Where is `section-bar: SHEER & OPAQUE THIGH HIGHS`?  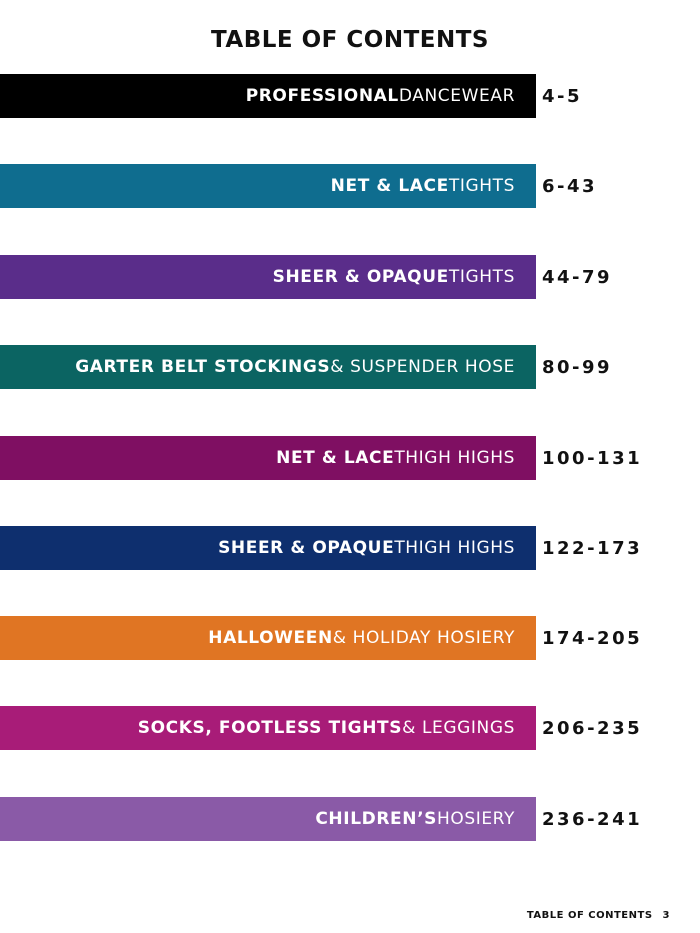
section-bar: SHEER & OPAQUE THIGH HIGHS is located at coordinates (268, 548).